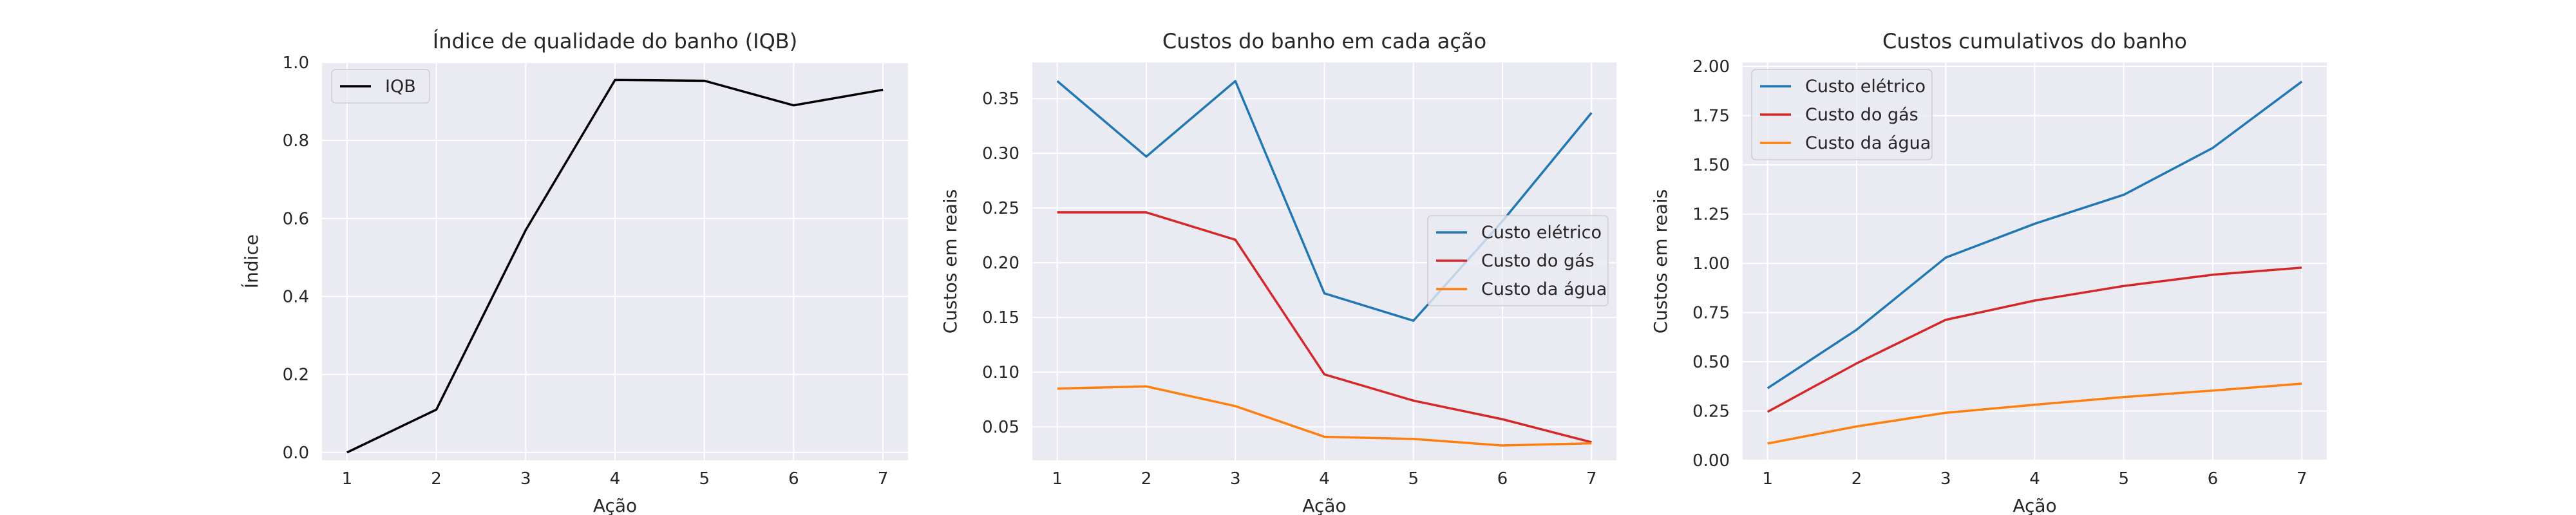  I want to click on y-tick-label: 0.0, so click(296, 454).